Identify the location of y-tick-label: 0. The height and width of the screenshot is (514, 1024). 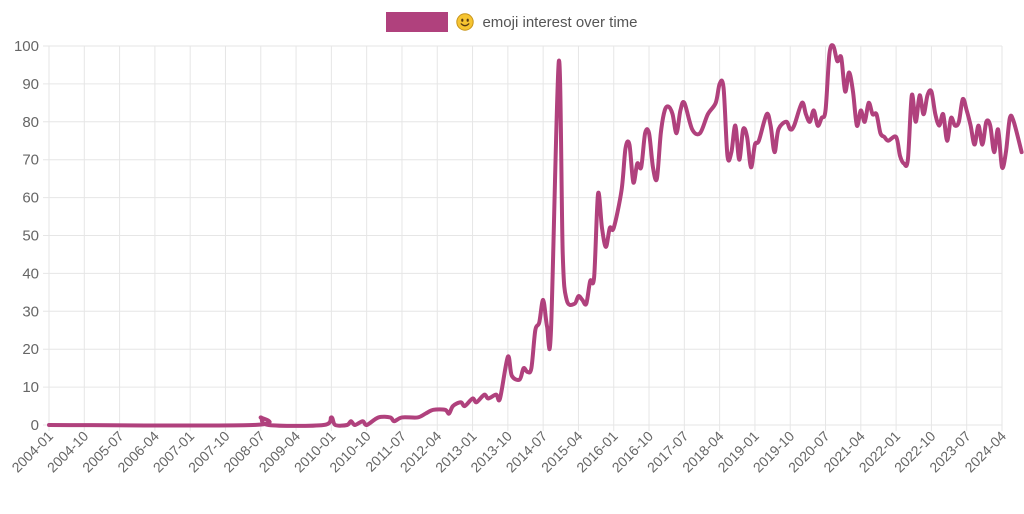
(35, 425).